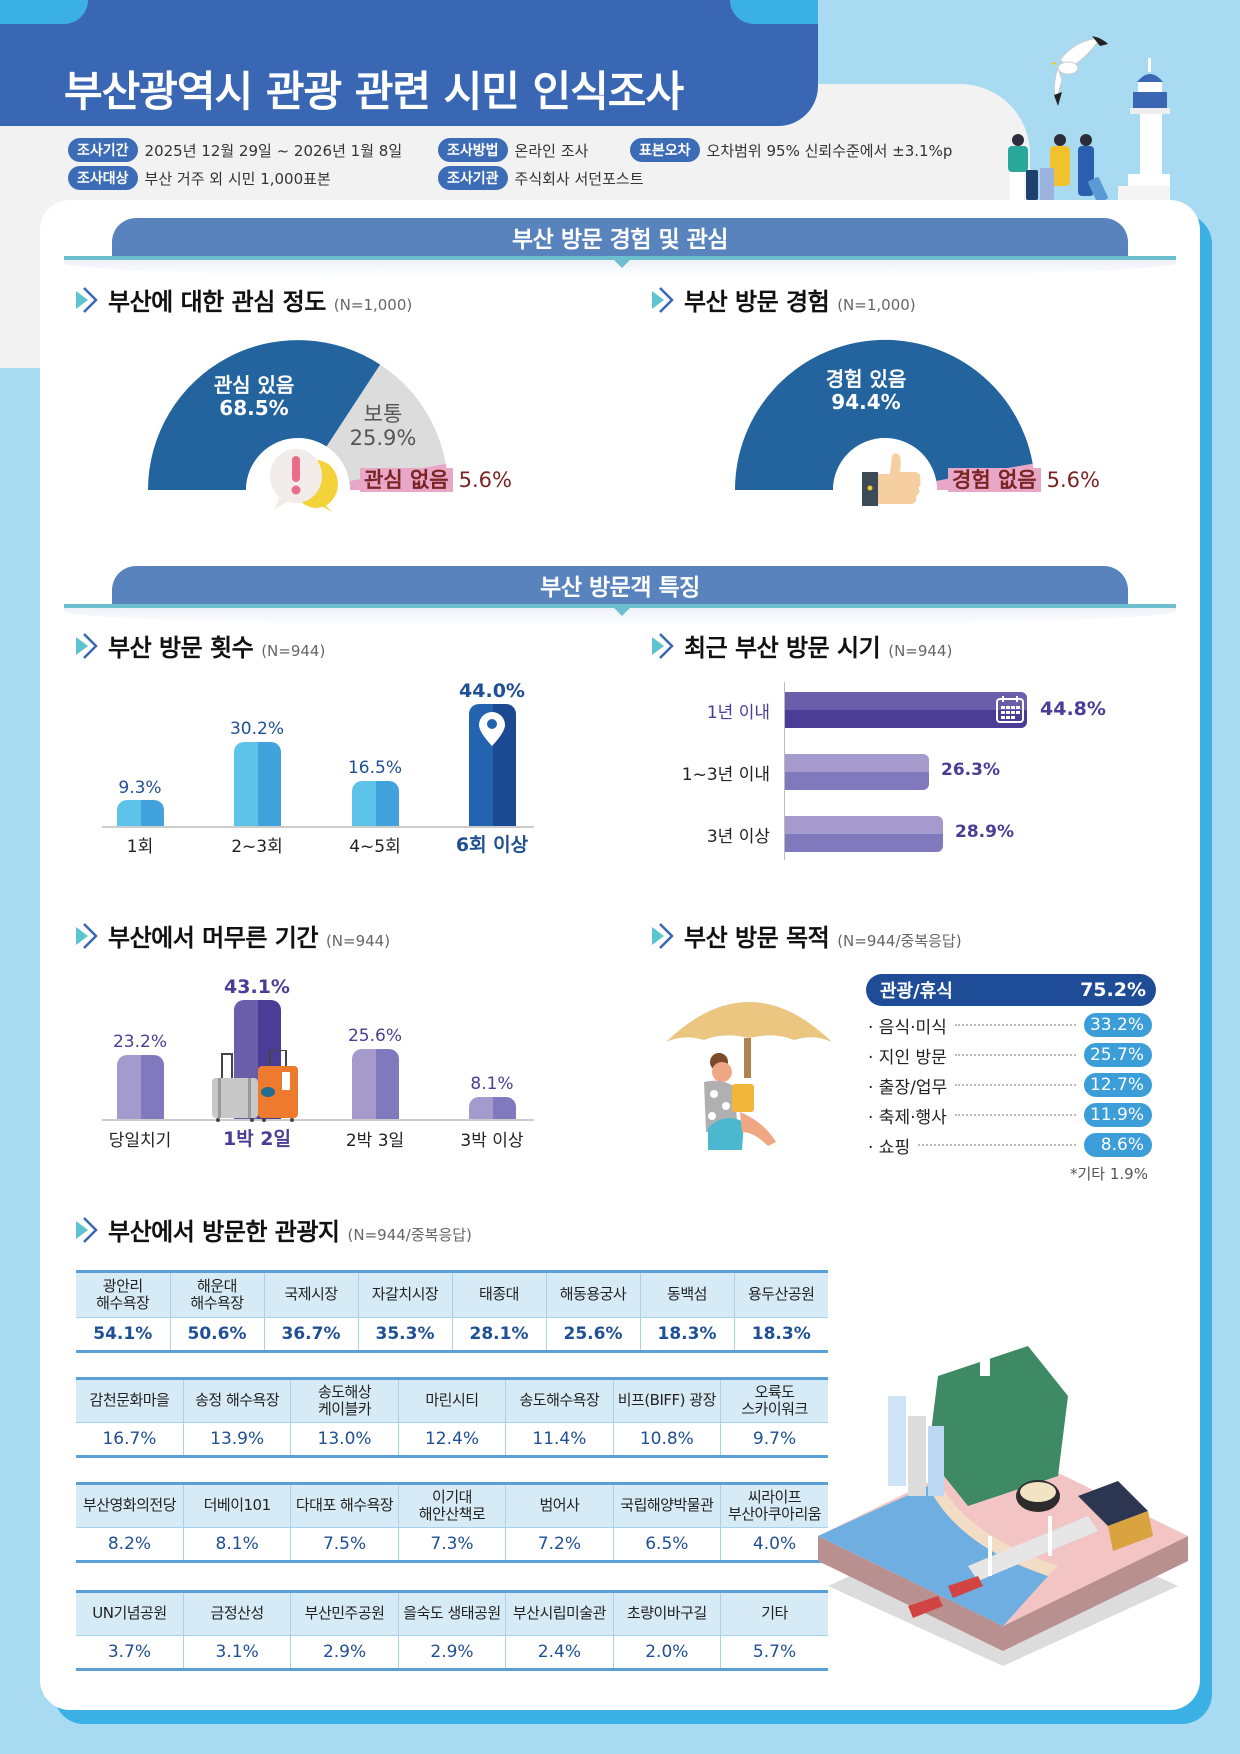  I want to click on spot-name: 감천문화마을, so click(130, 1400).